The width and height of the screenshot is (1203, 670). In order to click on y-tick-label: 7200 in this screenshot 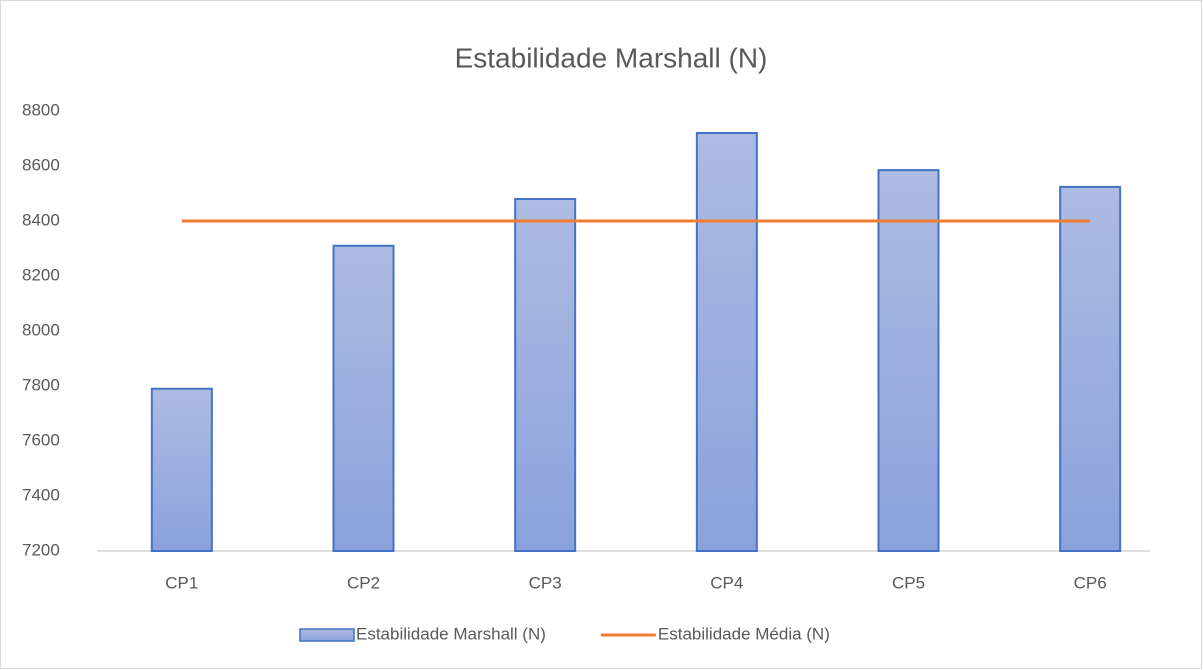, I will do `click(41, 549)`.